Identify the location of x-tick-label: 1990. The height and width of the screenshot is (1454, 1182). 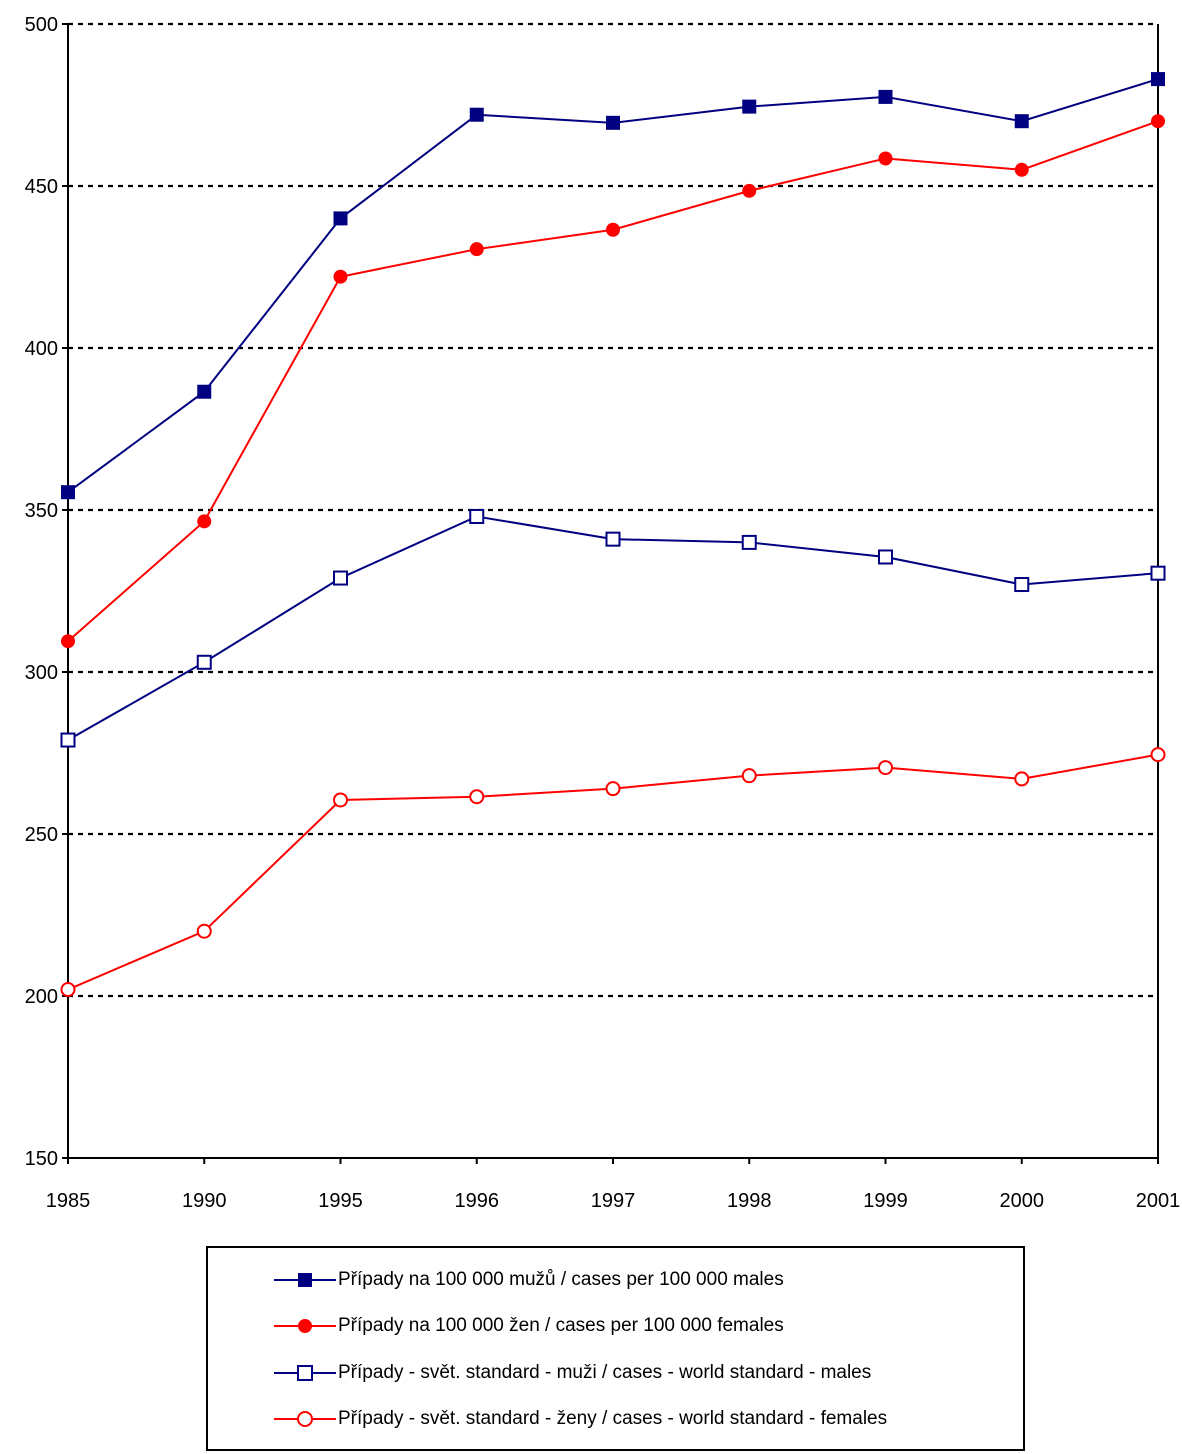
(204, 1201).